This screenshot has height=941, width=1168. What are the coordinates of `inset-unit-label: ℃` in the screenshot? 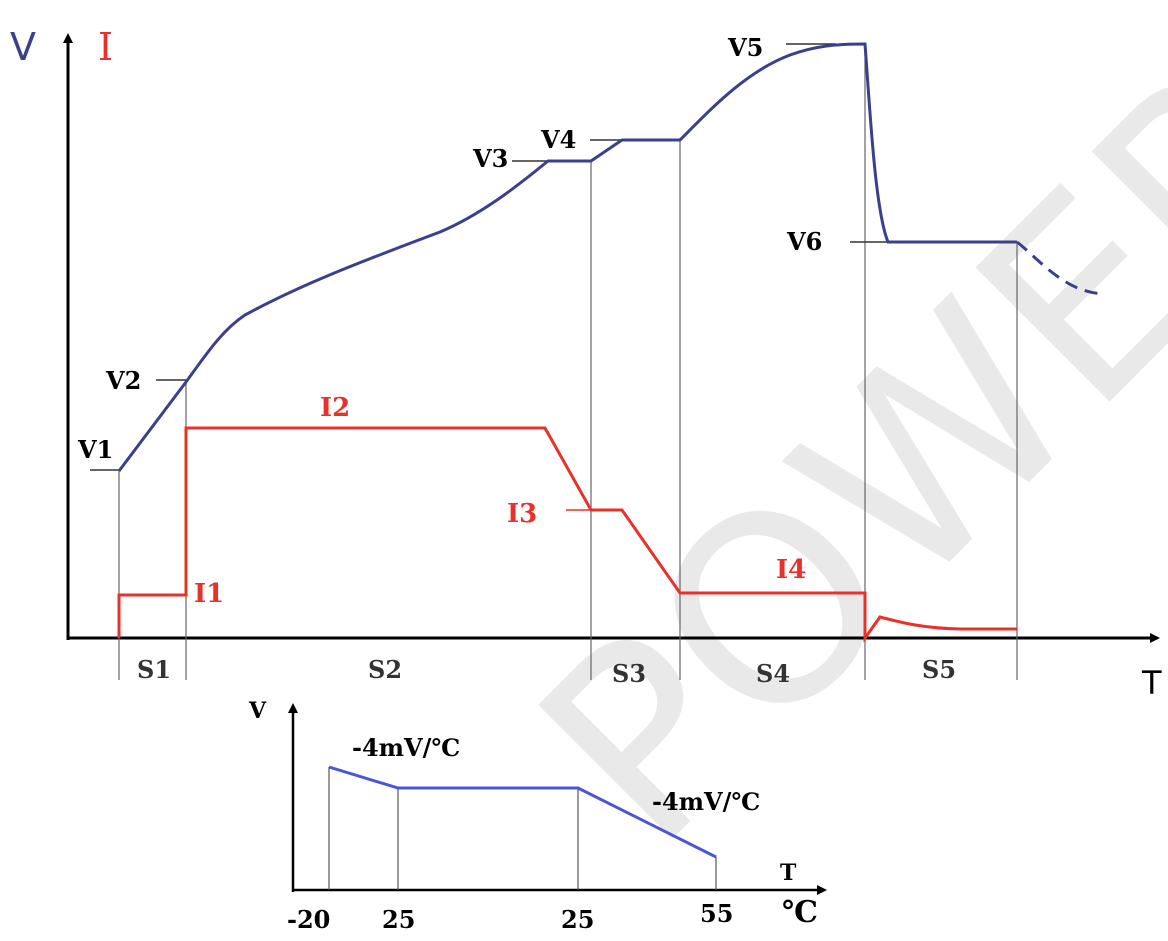 It's located at (800, 912).